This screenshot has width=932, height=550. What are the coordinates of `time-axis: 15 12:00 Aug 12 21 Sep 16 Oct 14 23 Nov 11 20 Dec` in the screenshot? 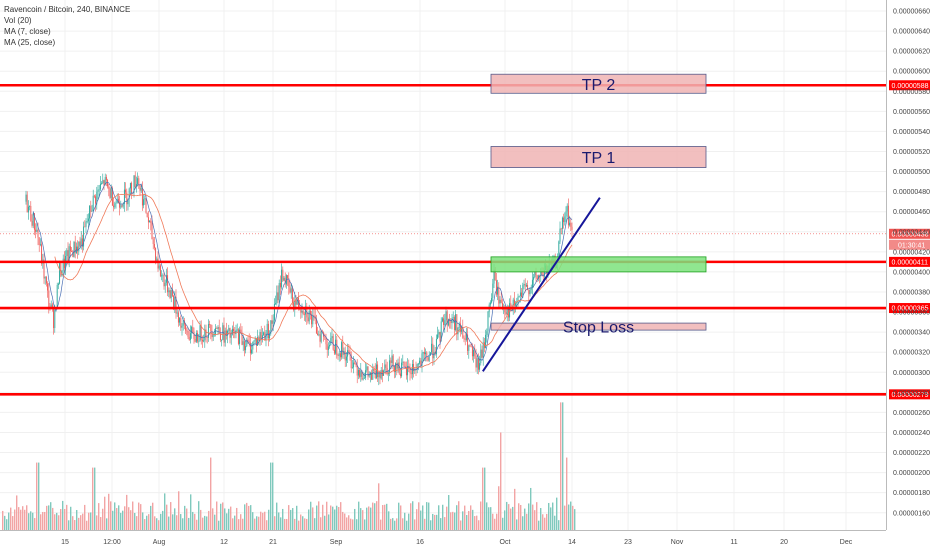 It's located at (443, 538).